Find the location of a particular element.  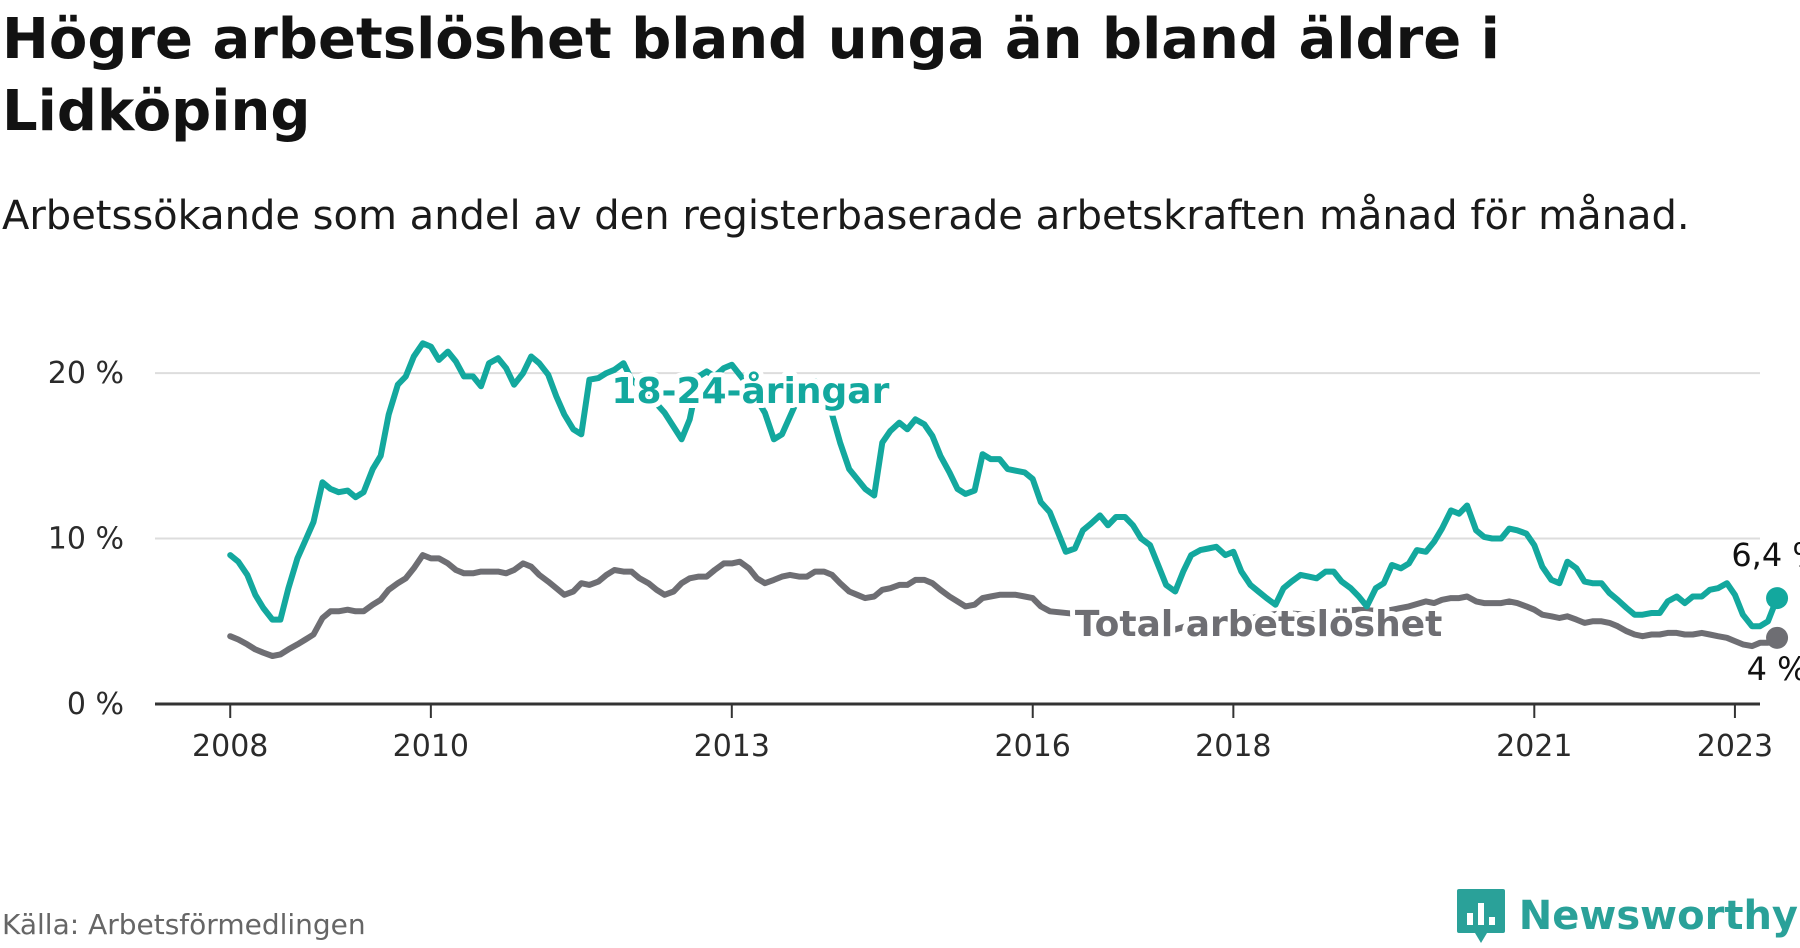

newsworthy-logo-icon is located at coordinates (1480, 916).